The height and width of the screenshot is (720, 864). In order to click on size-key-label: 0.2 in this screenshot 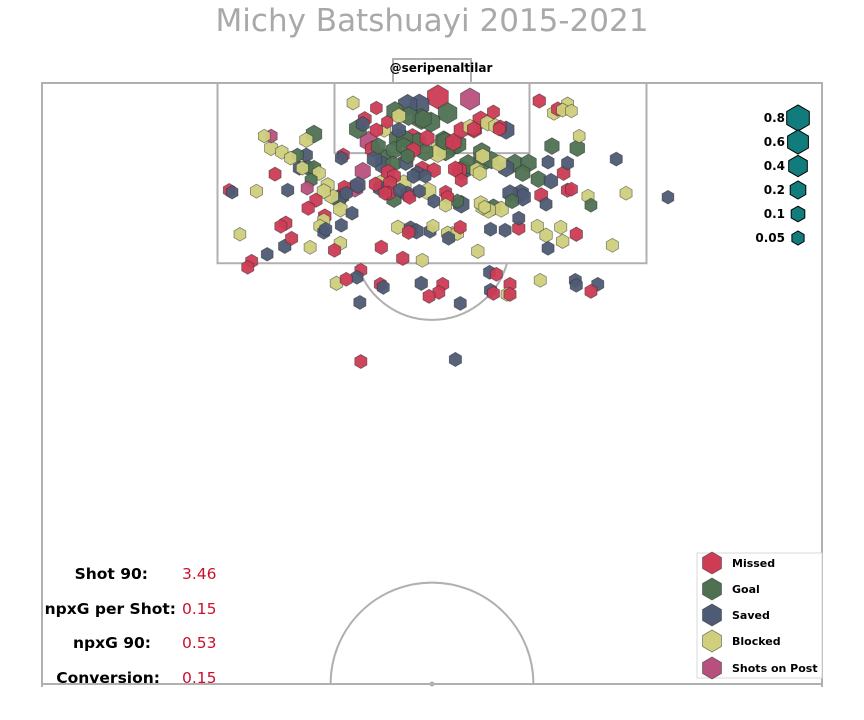, I will do `click(774, 190)`.